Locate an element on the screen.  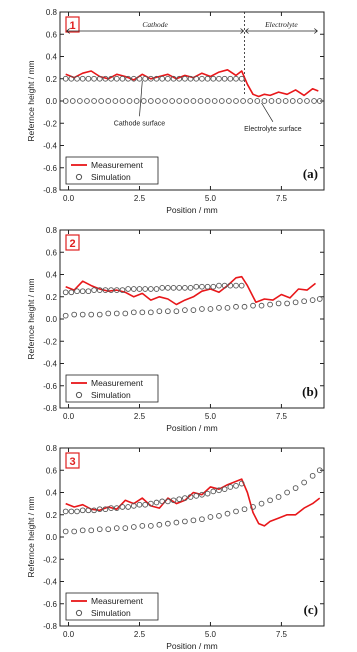
legend-measurement-label: Measurement is located at coordinates (117, 165).